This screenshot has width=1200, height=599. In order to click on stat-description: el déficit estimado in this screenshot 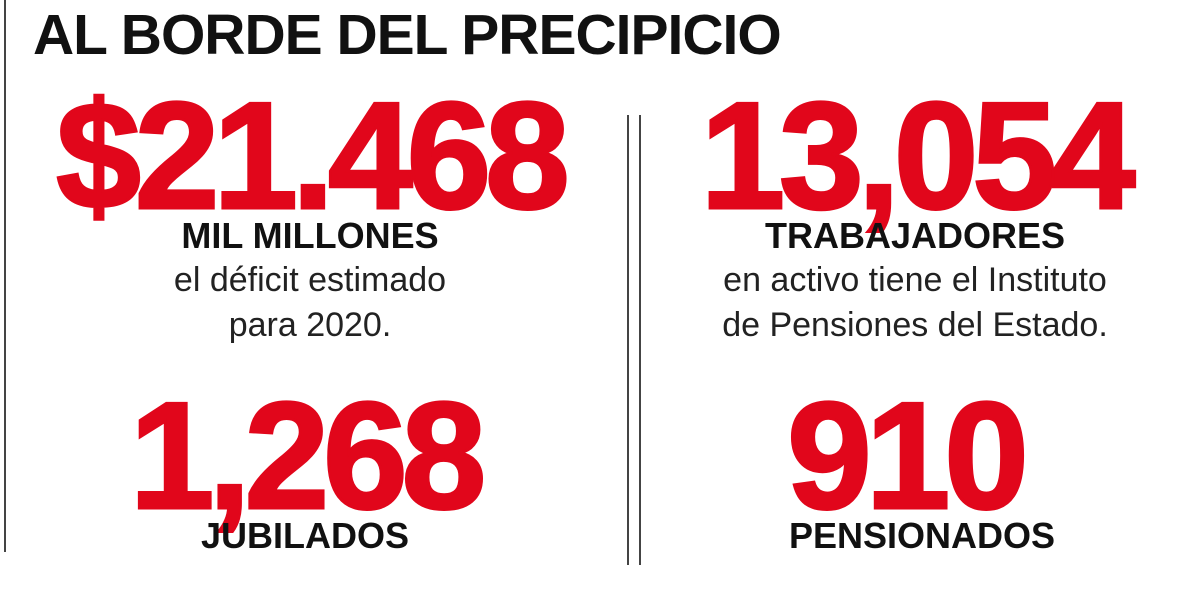, I will do `click(310, 280)`.